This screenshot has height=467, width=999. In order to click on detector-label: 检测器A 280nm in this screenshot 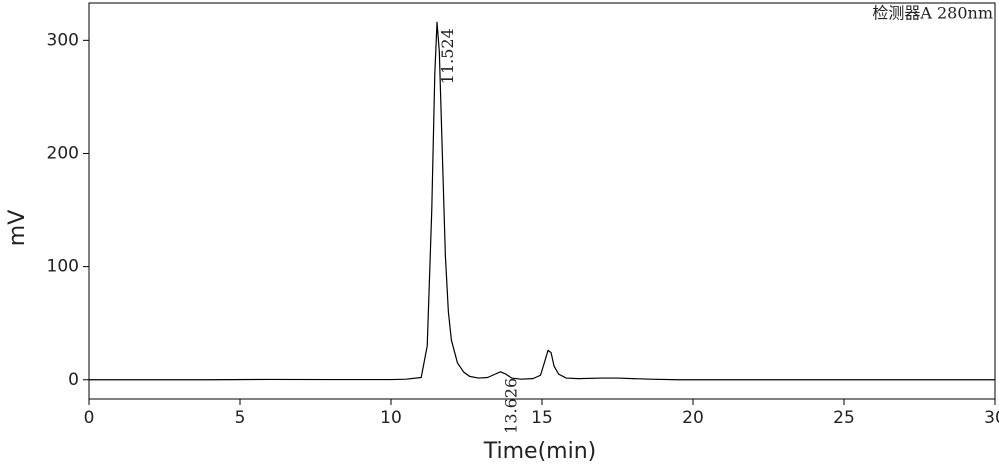, I will do `click(932, 13)`.